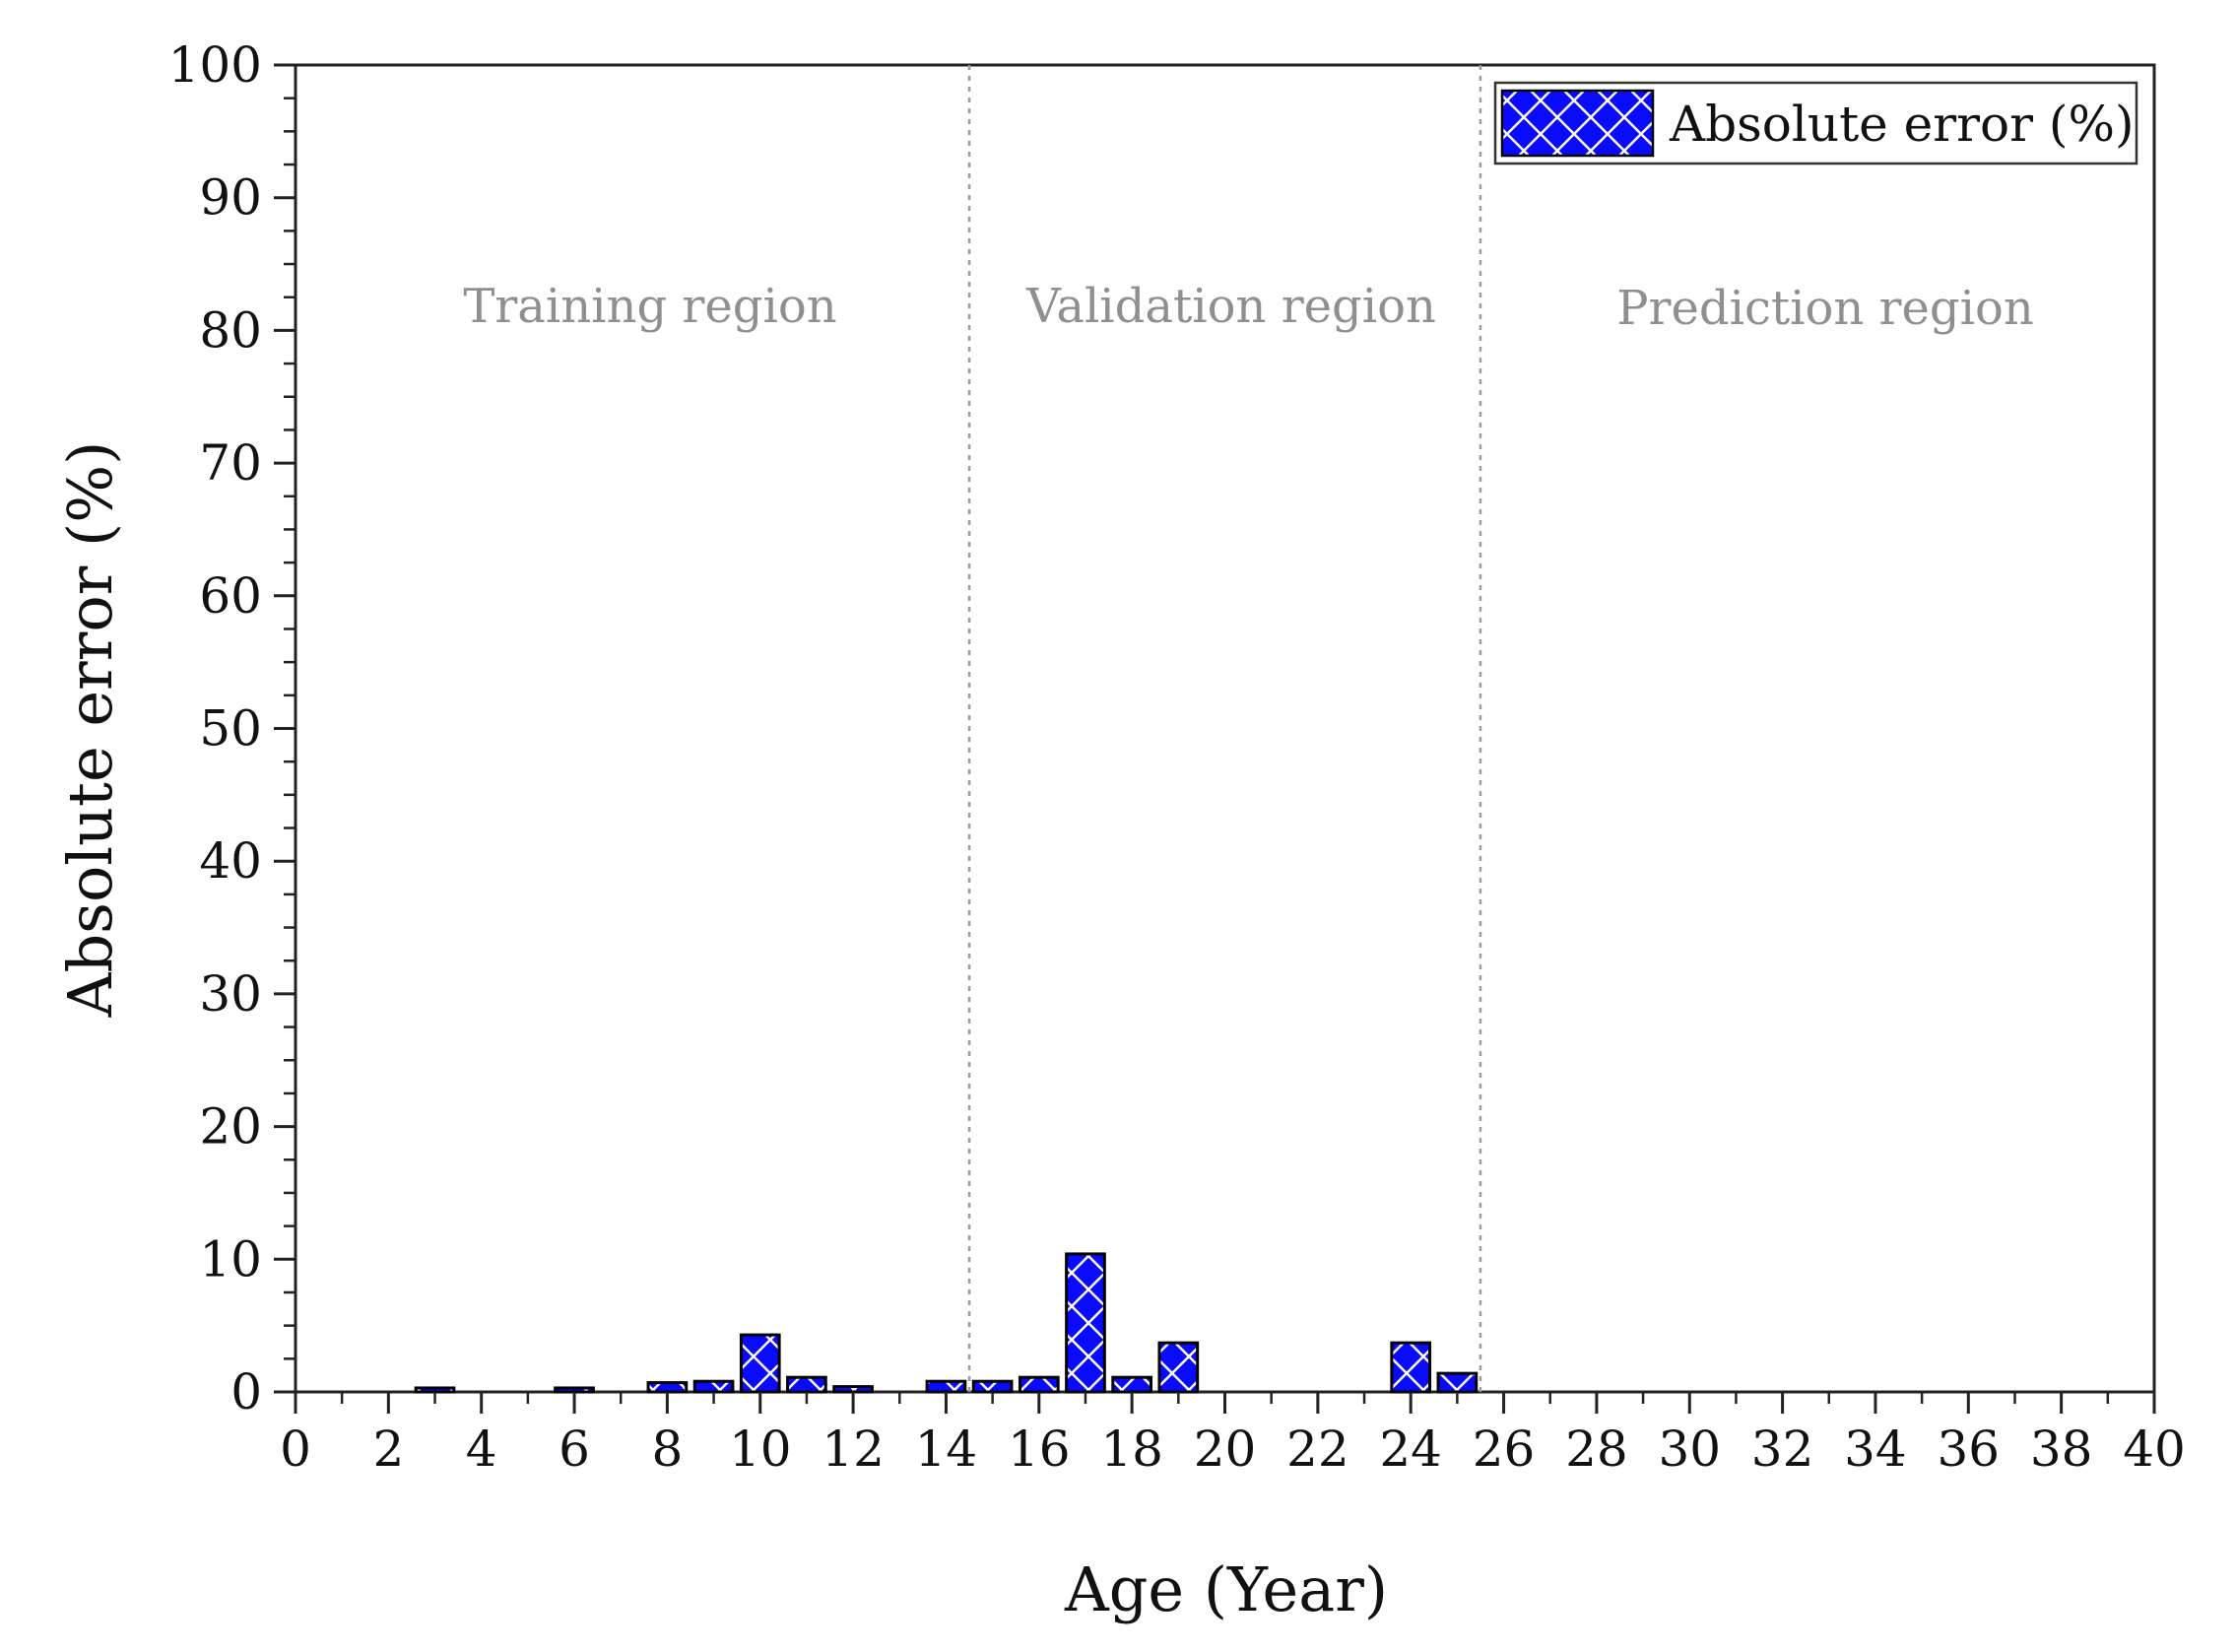 This screenshot has width=2236, height=1652. I want to click on x-tick-label-18: 18, so click(1132, 1450).